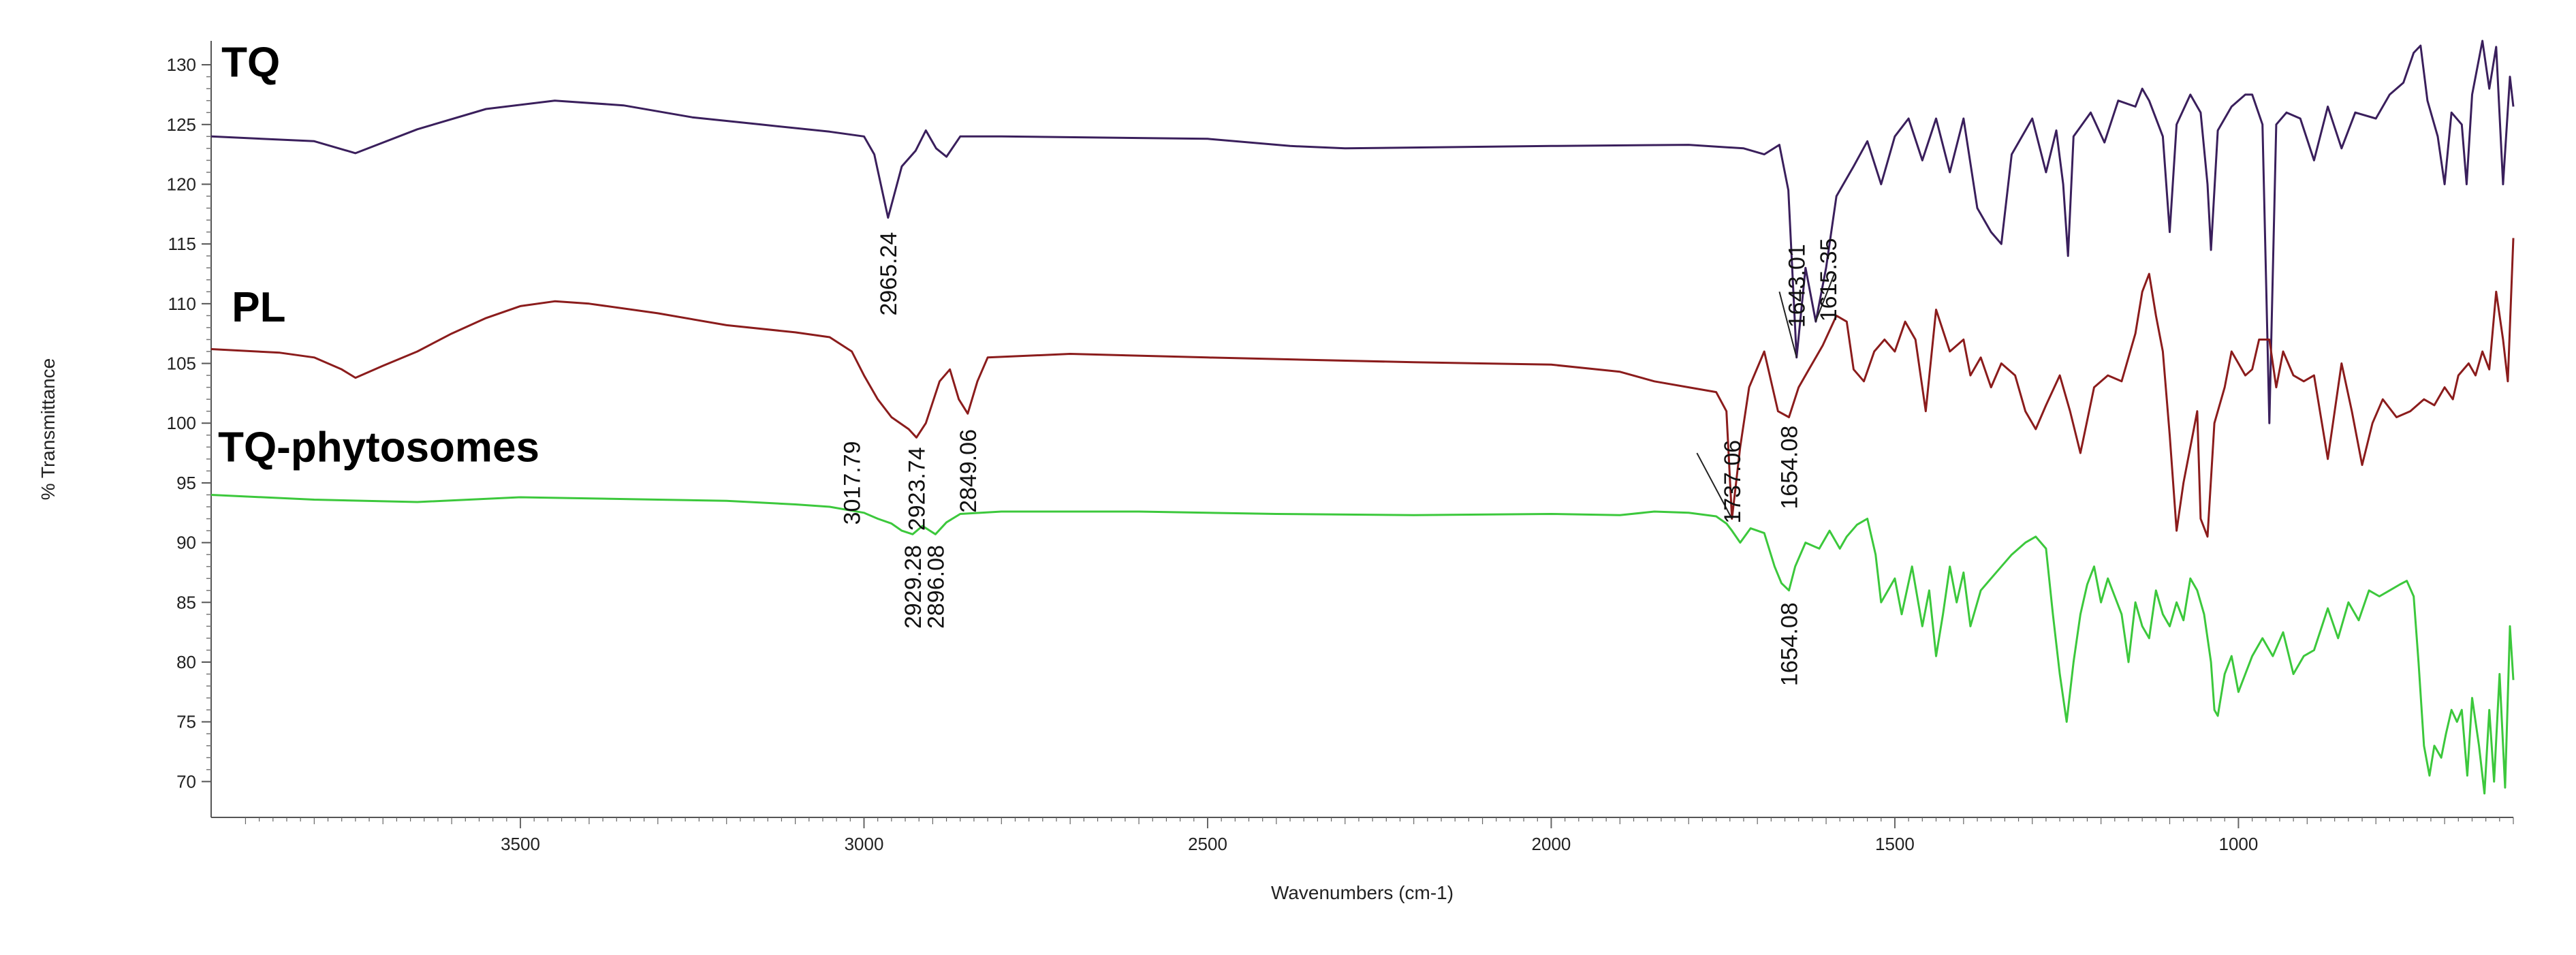  I want to click on x-tick-label: 1500, so click(1895, 844).